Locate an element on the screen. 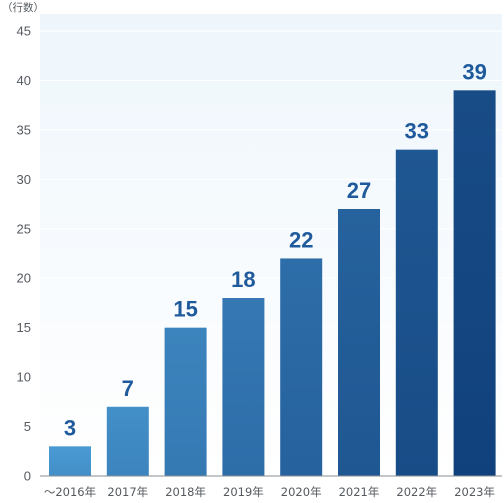 The image size is (504, 503). y-tick-label: 40 is located at coordinates (24, 80).